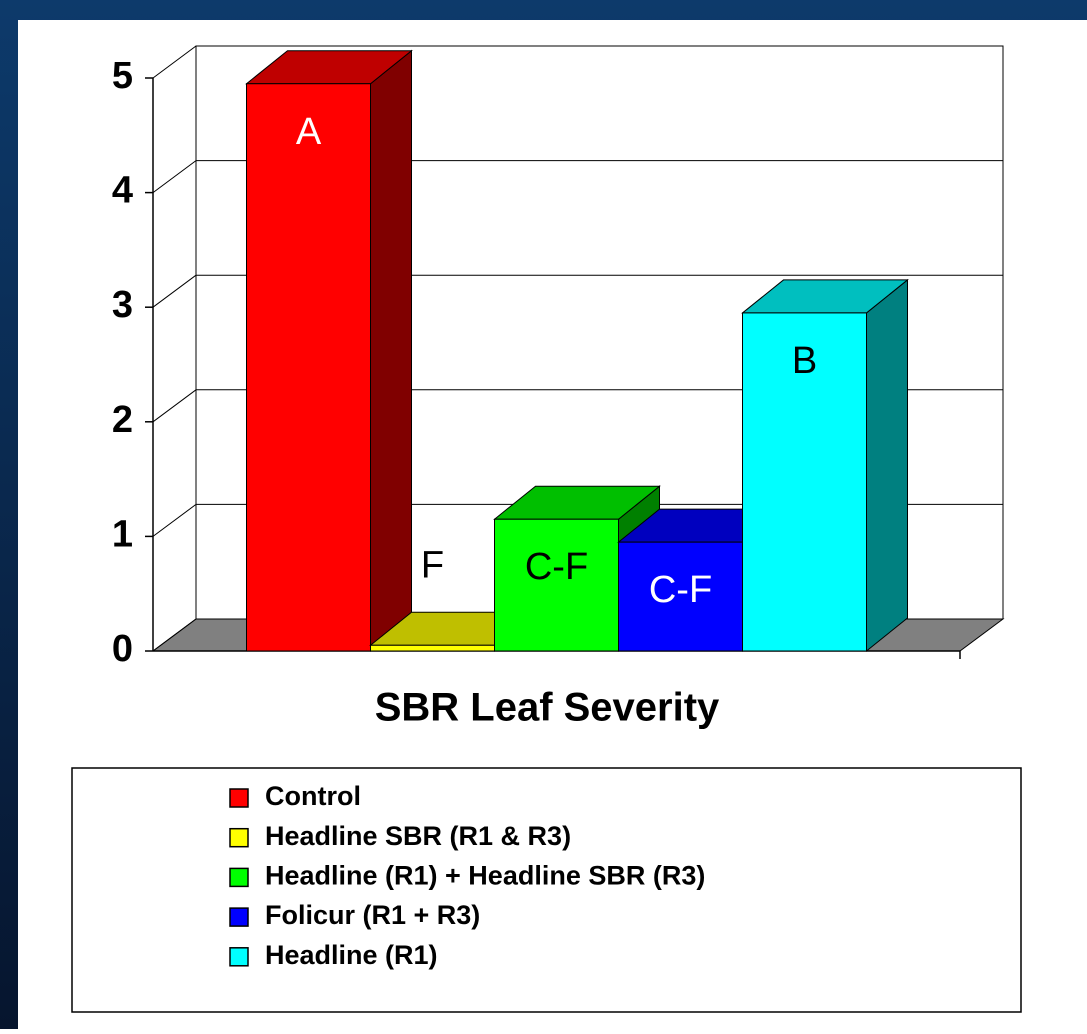 This screenshot has height=1034, width=1087. I want to click on y-tick-label: 3, so click(122, 305).